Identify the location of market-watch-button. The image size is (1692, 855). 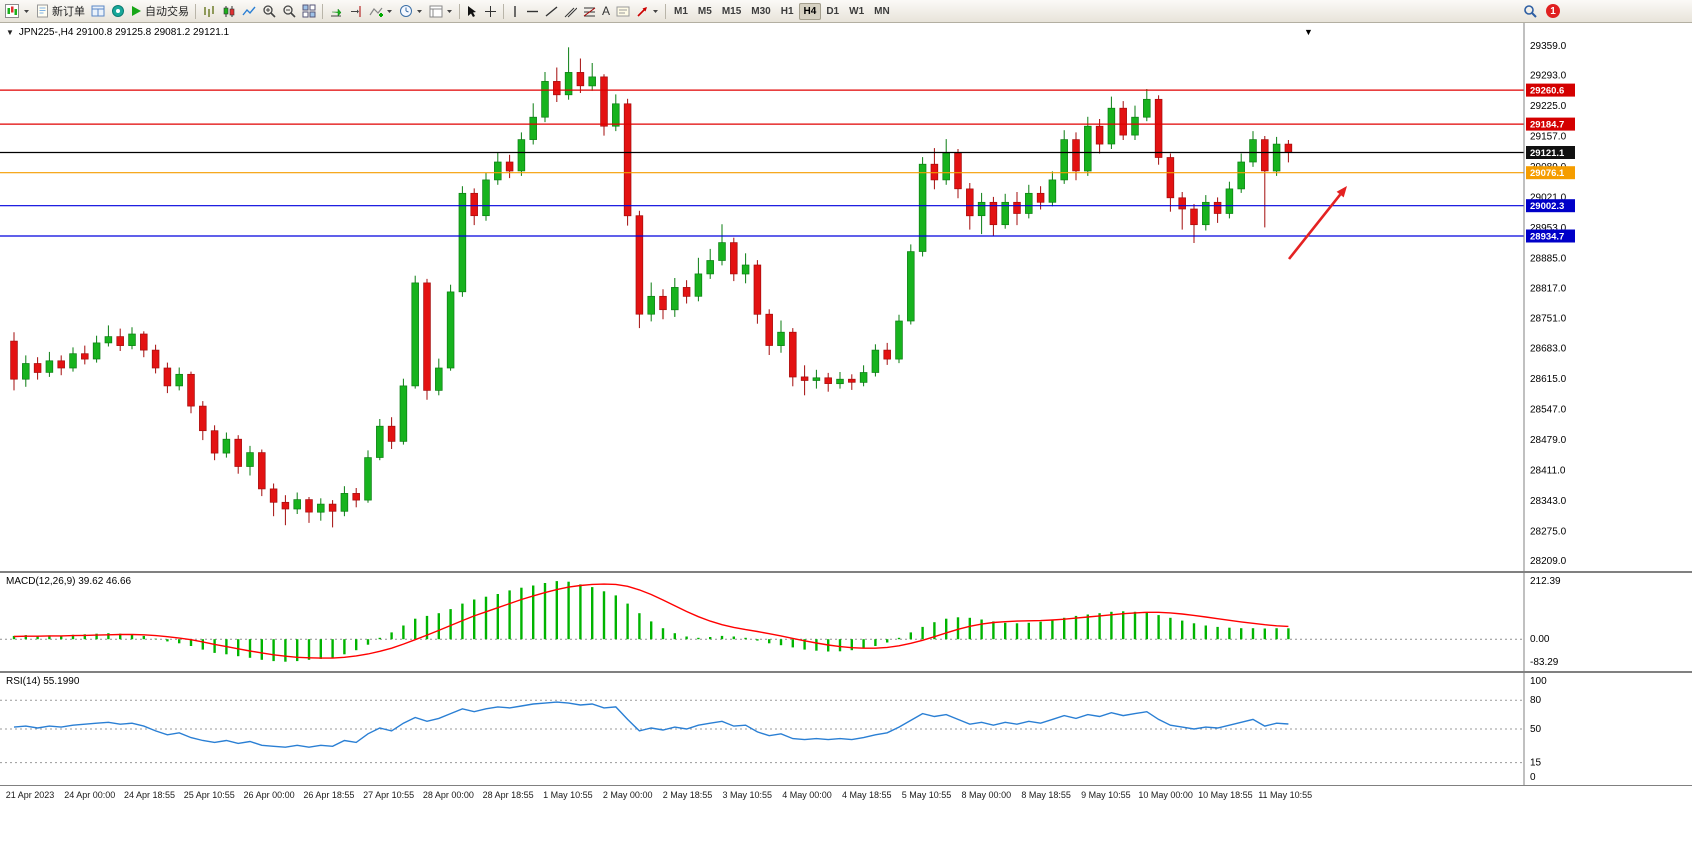
(98, 11).